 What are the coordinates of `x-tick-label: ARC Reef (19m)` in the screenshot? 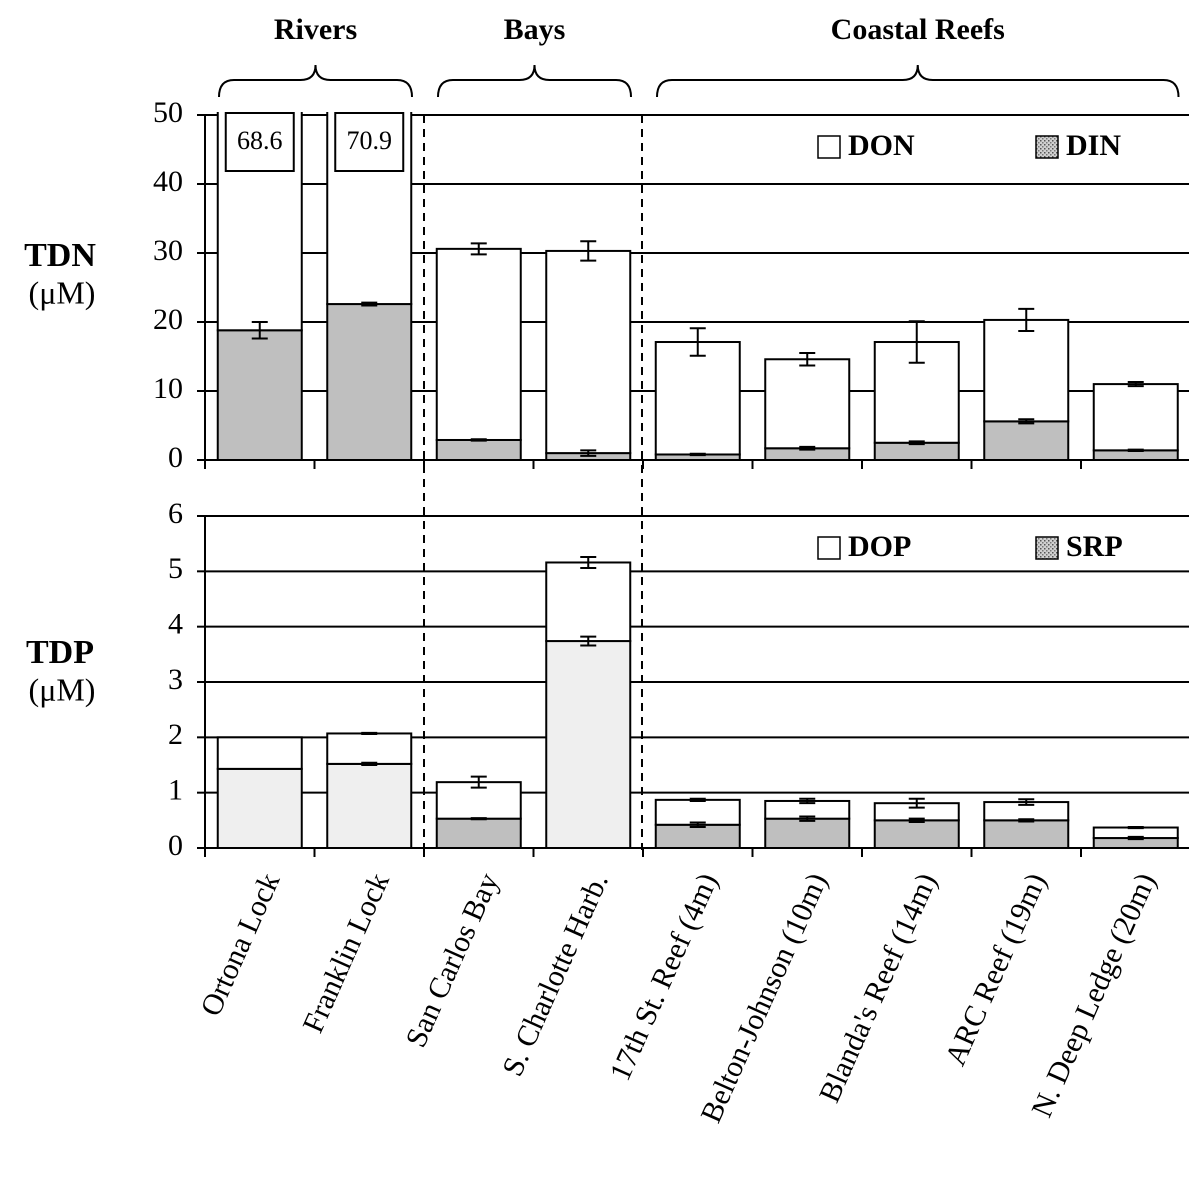 It's located at (996, 969).